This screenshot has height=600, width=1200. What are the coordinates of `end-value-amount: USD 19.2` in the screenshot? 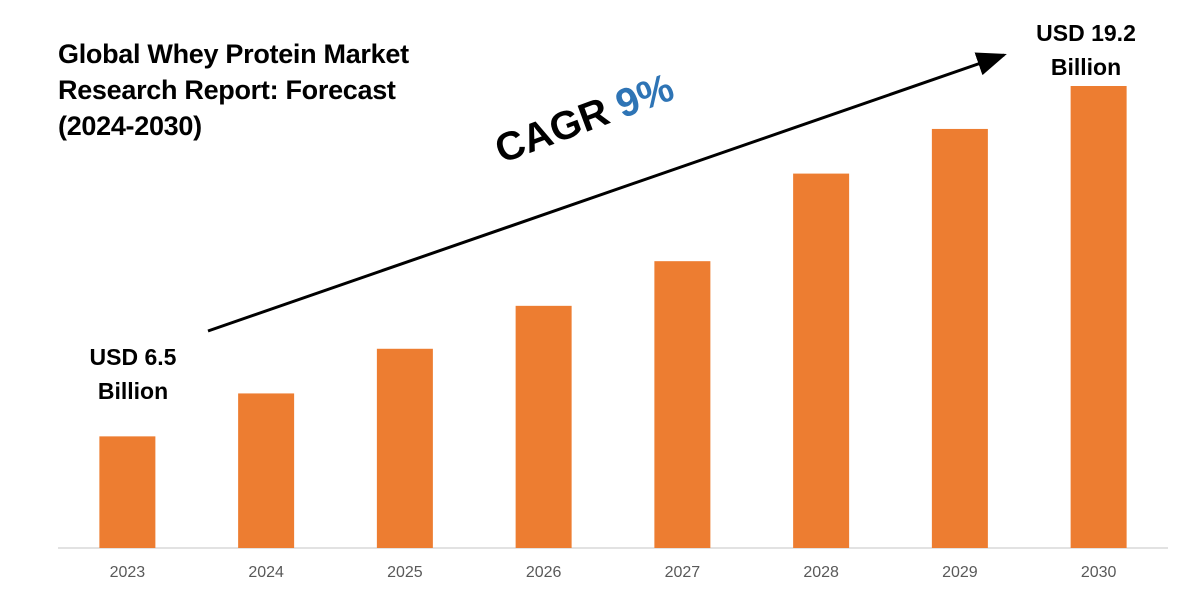 It's located at (1086, 33).